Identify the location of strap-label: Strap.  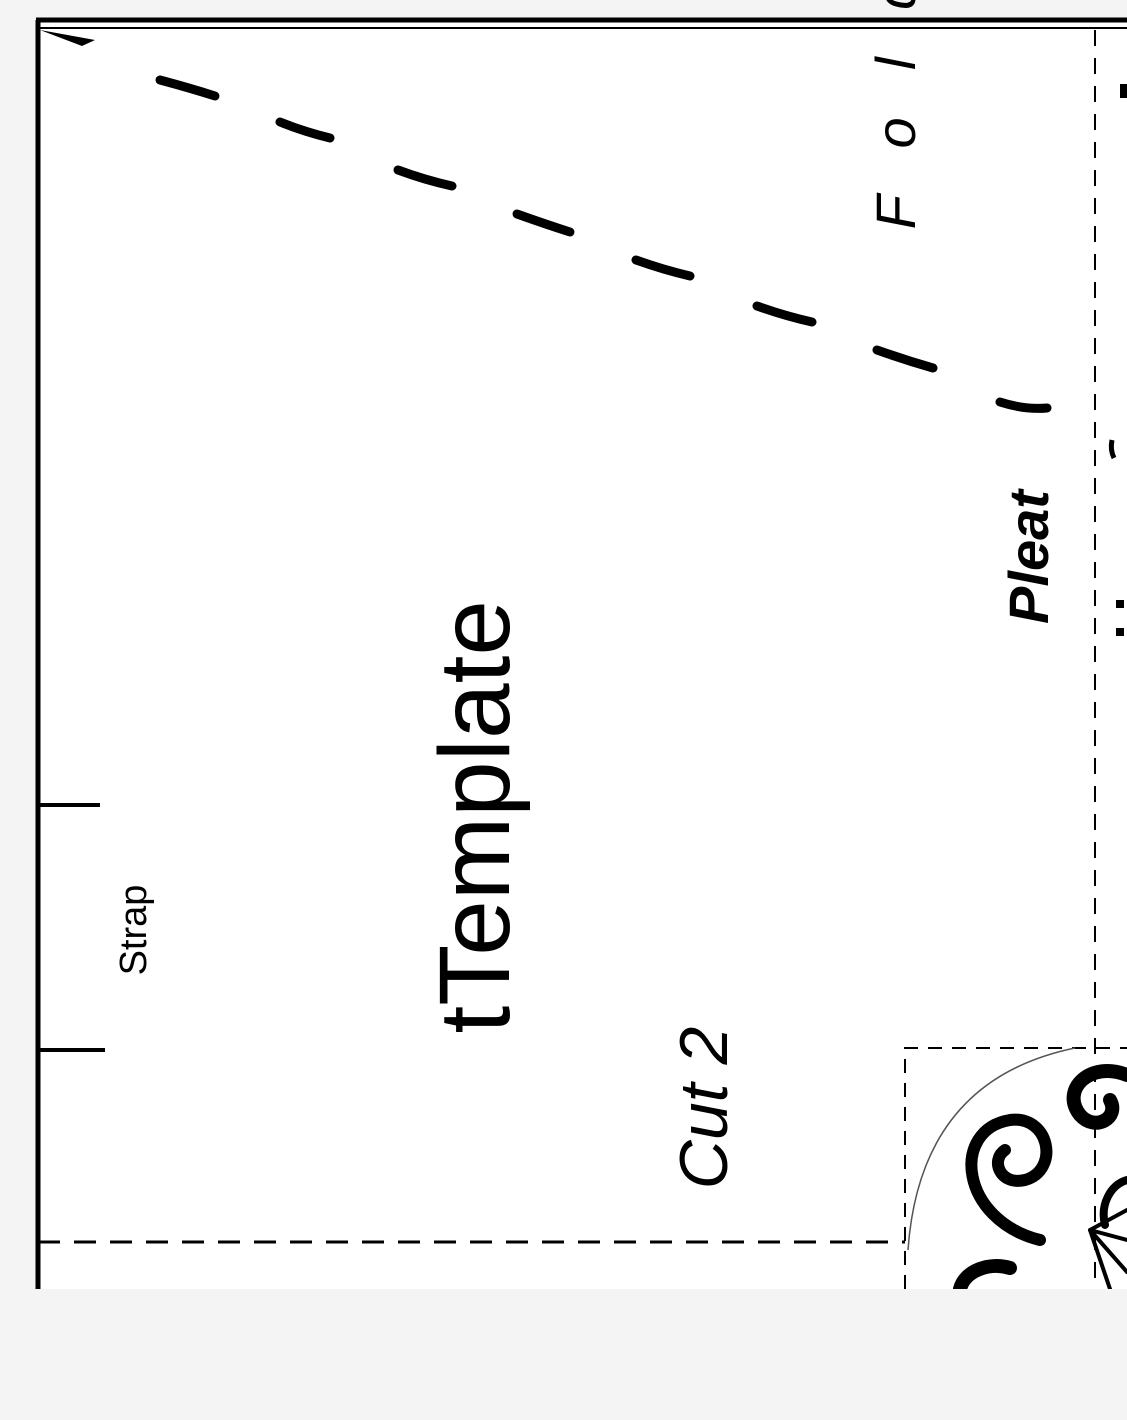
(134, 930).